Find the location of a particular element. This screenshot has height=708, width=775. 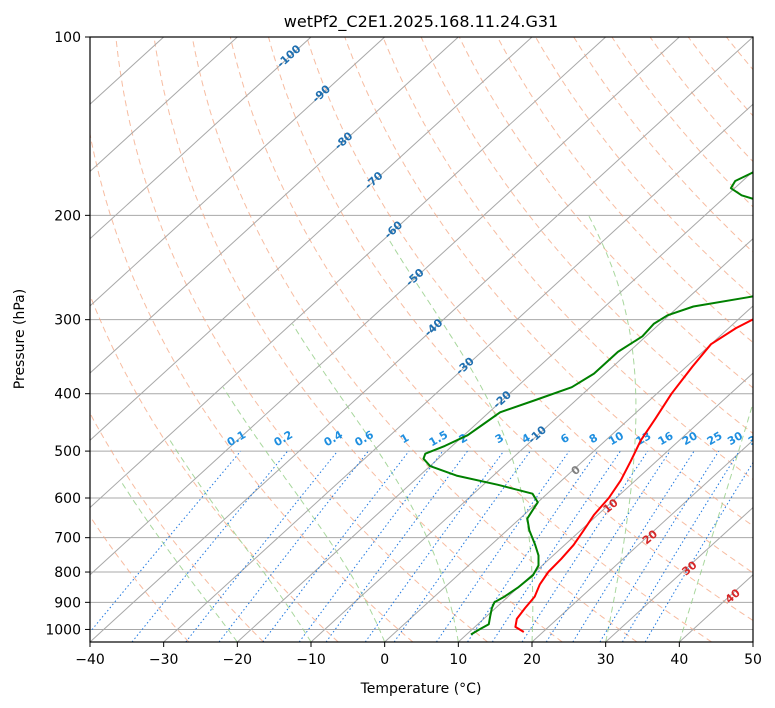

y-tick-label: 200 is located at coordinates (67, 216).